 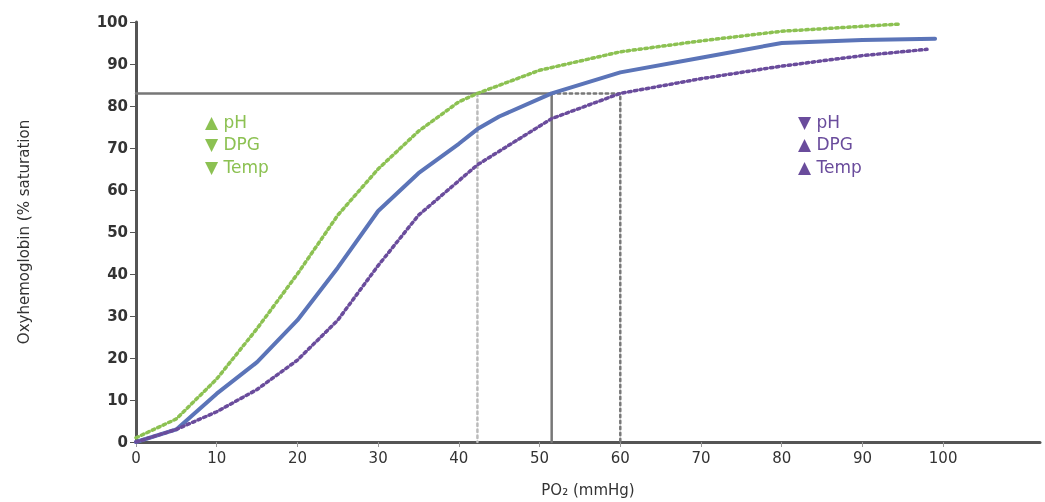 What do you see at coordinates (112, 22) in the screenshot?
I see `y-tick-label: 100` at bounding box center [112, 22].